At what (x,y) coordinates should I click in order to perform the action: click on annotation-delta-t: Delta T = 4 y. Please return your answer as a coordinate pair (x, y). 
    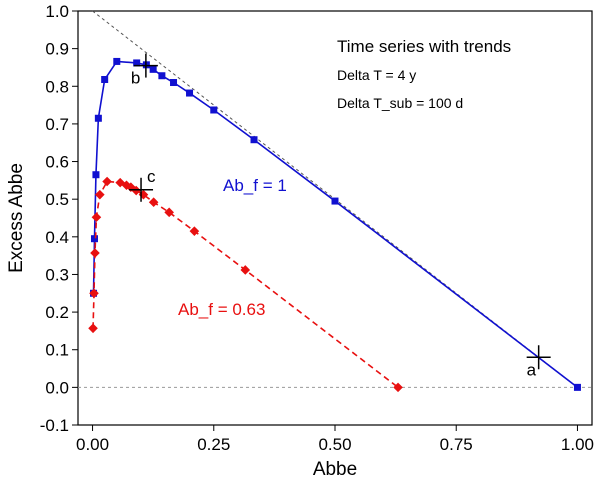
    Looking at the image, I should click on (376, 75).